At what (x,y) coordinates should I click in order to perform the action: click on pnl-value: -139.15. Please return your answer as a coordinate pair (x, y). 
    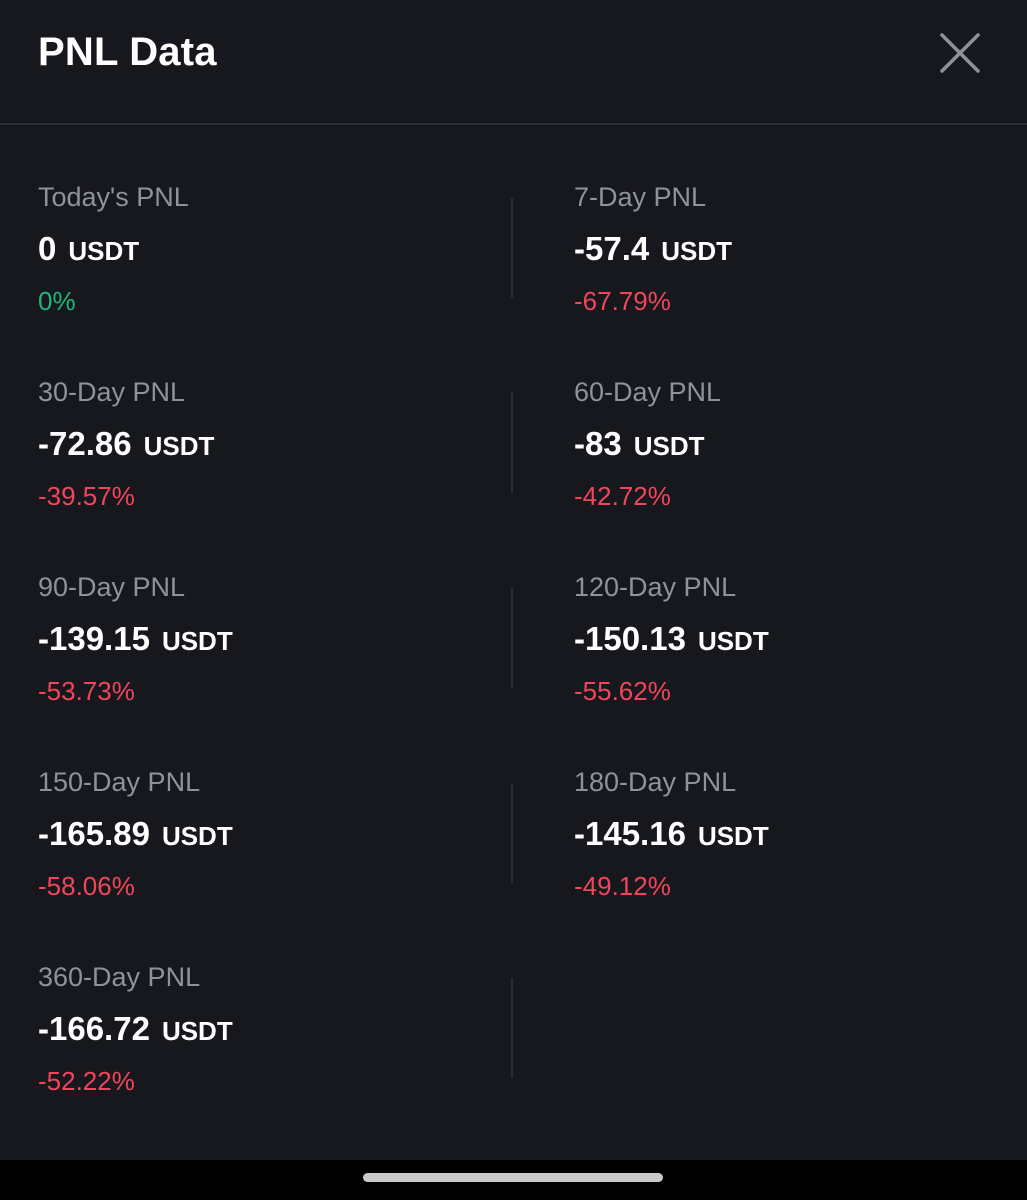
    Looking at the image, I should click on (94, 638).